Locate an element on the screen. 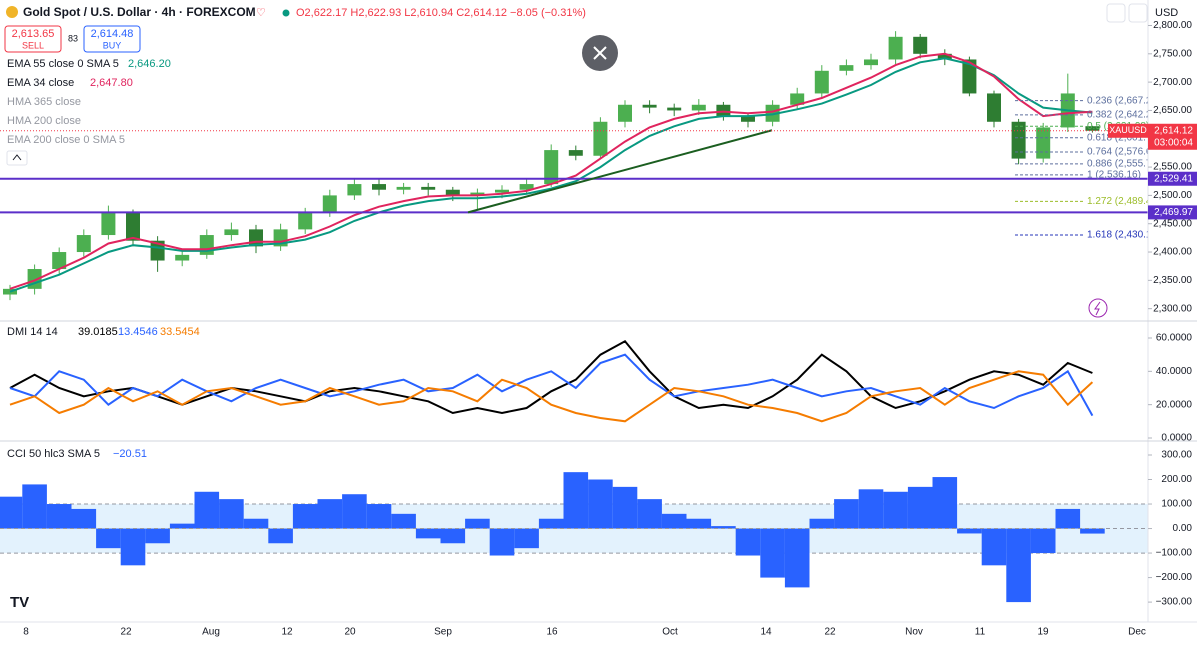 The height and width of the screenshot is (646, 1197). y-tick-label: 40.0000 is located at coordinates (1174, 371).